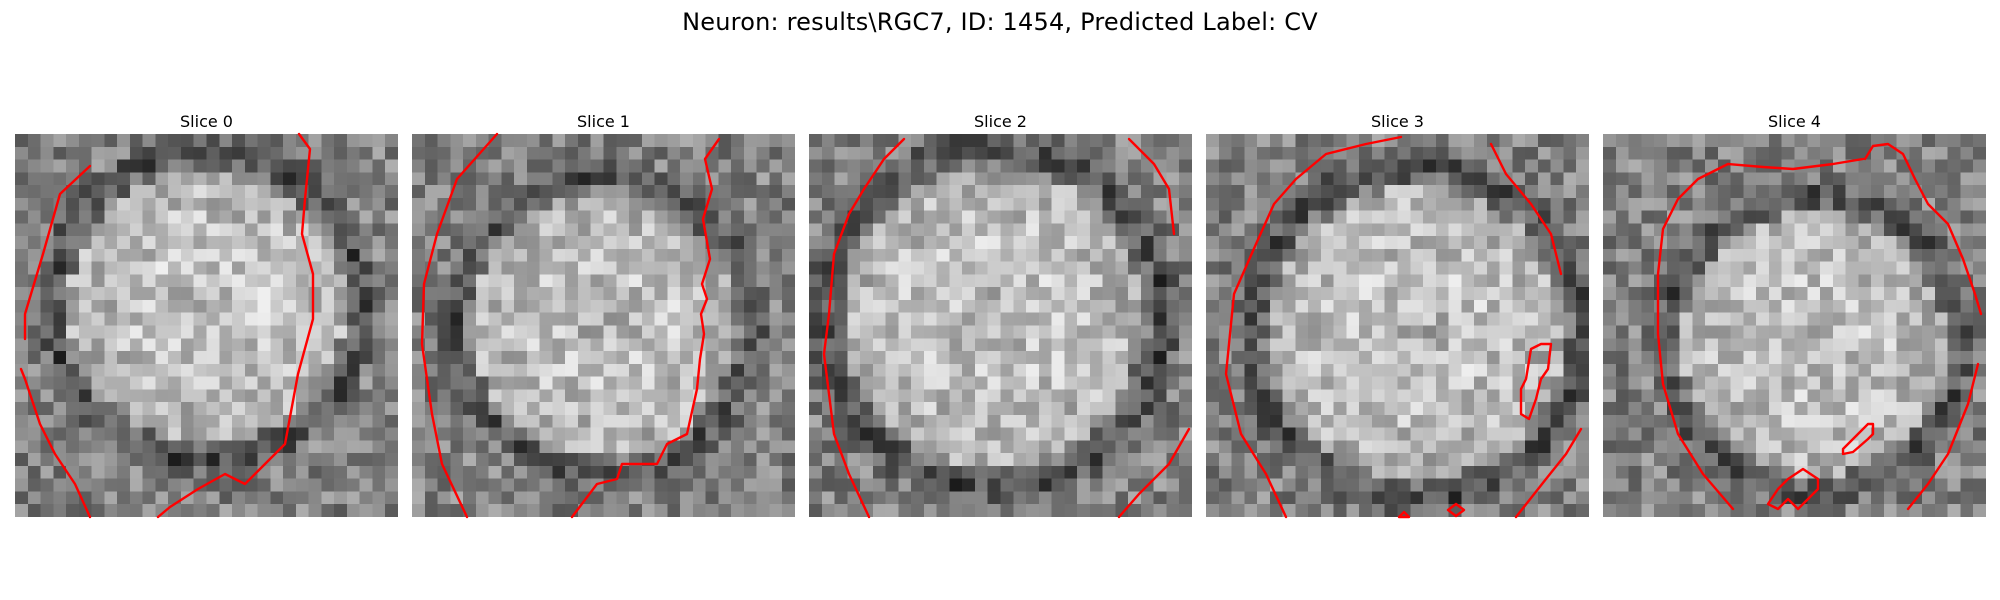 The width and height of the screenshot is (2000, 600). Describe the element at coordinates (1397, 121) in the screenshot. I see `slice-title: Slice 3` at that location.